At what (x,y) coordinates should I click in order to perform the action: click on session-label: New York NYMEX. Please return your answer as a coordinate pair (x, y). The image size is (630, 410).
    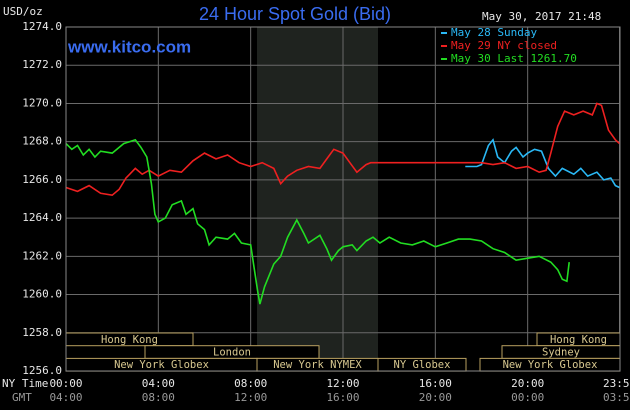
    Looking at the image, I should click on (317, 365).